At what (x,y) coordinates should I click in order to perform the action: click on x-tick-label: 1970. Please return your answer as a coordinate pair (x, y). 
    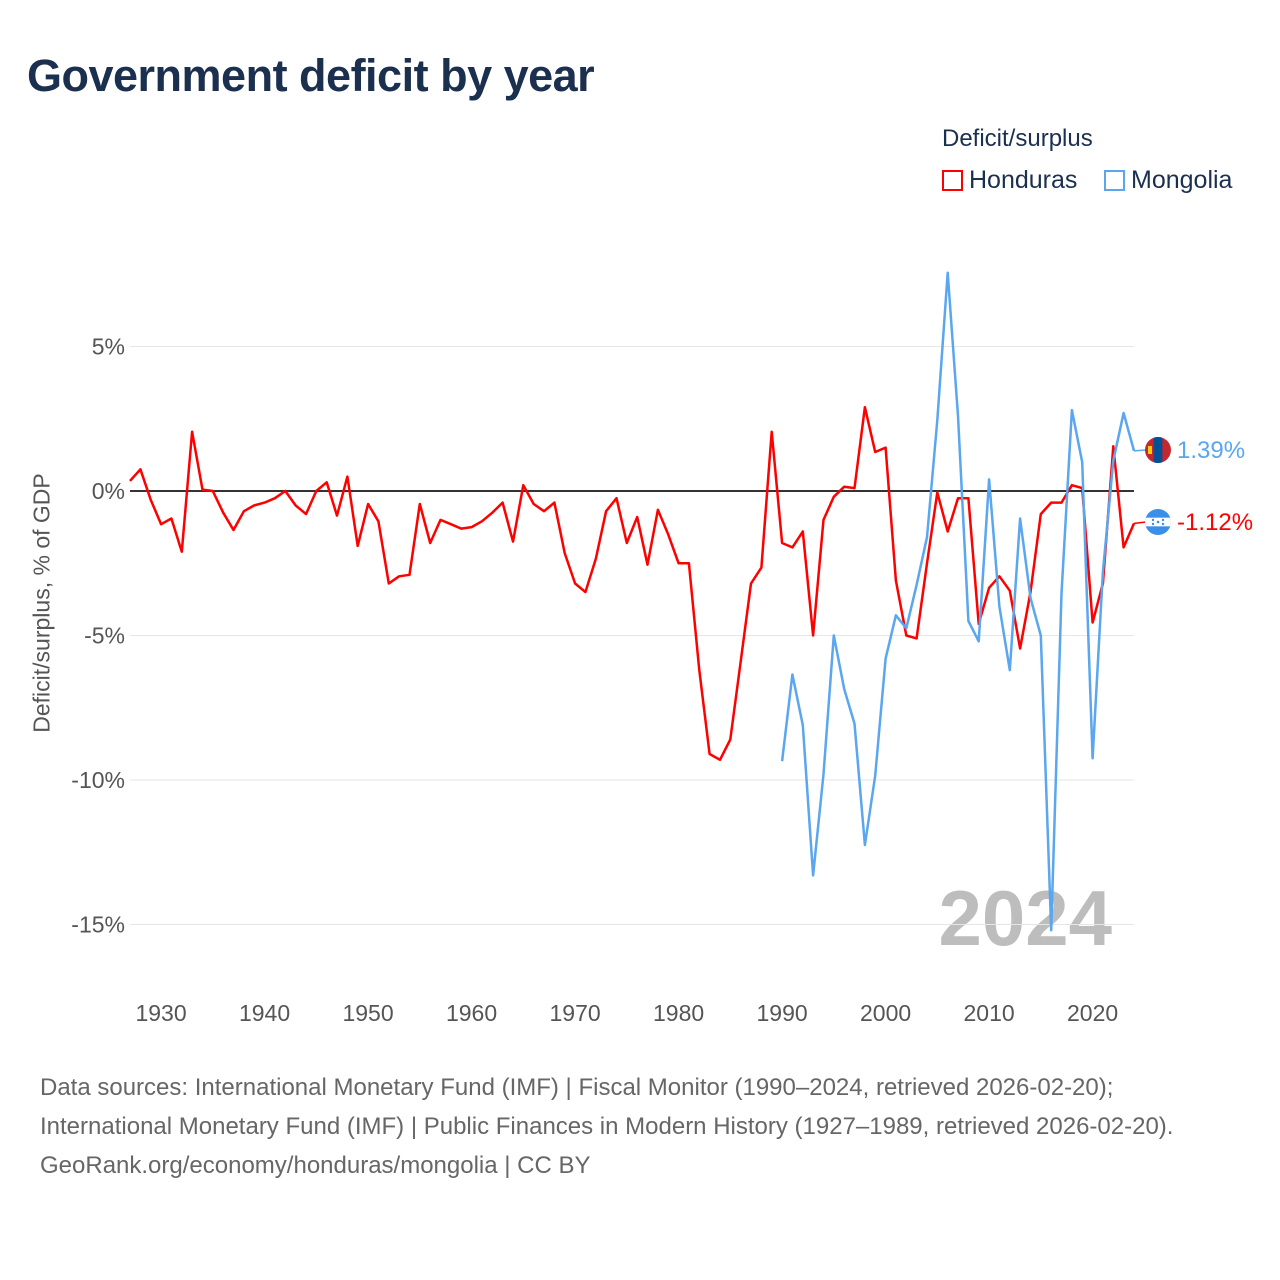
    Looking at the image, I should click on (574, 1013).